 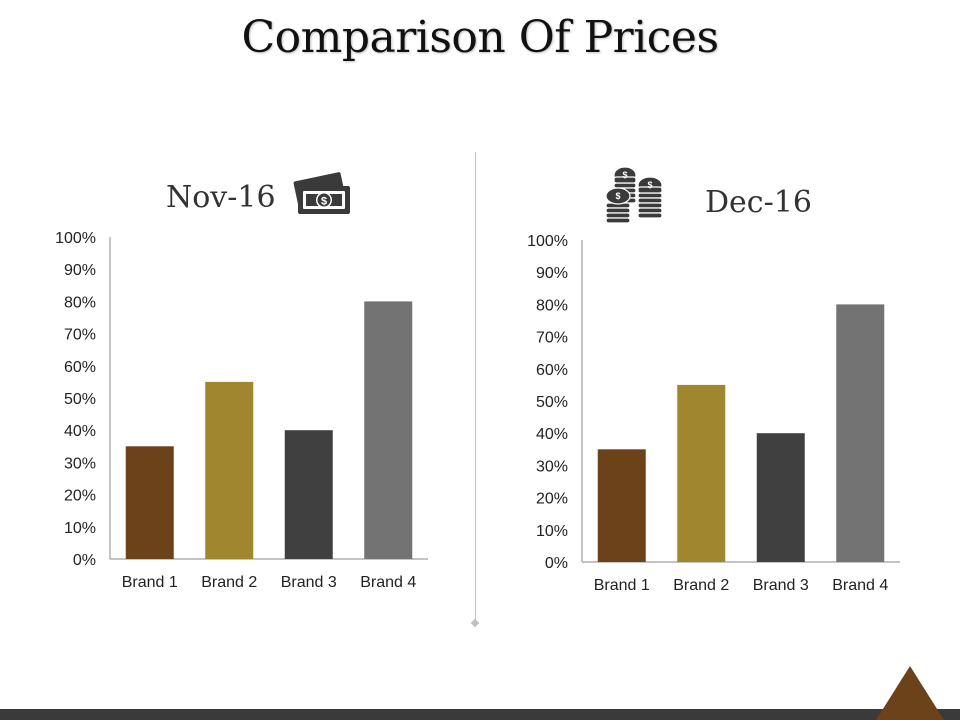 I want to click on divider-end-marker, so click(x=475, y=623).